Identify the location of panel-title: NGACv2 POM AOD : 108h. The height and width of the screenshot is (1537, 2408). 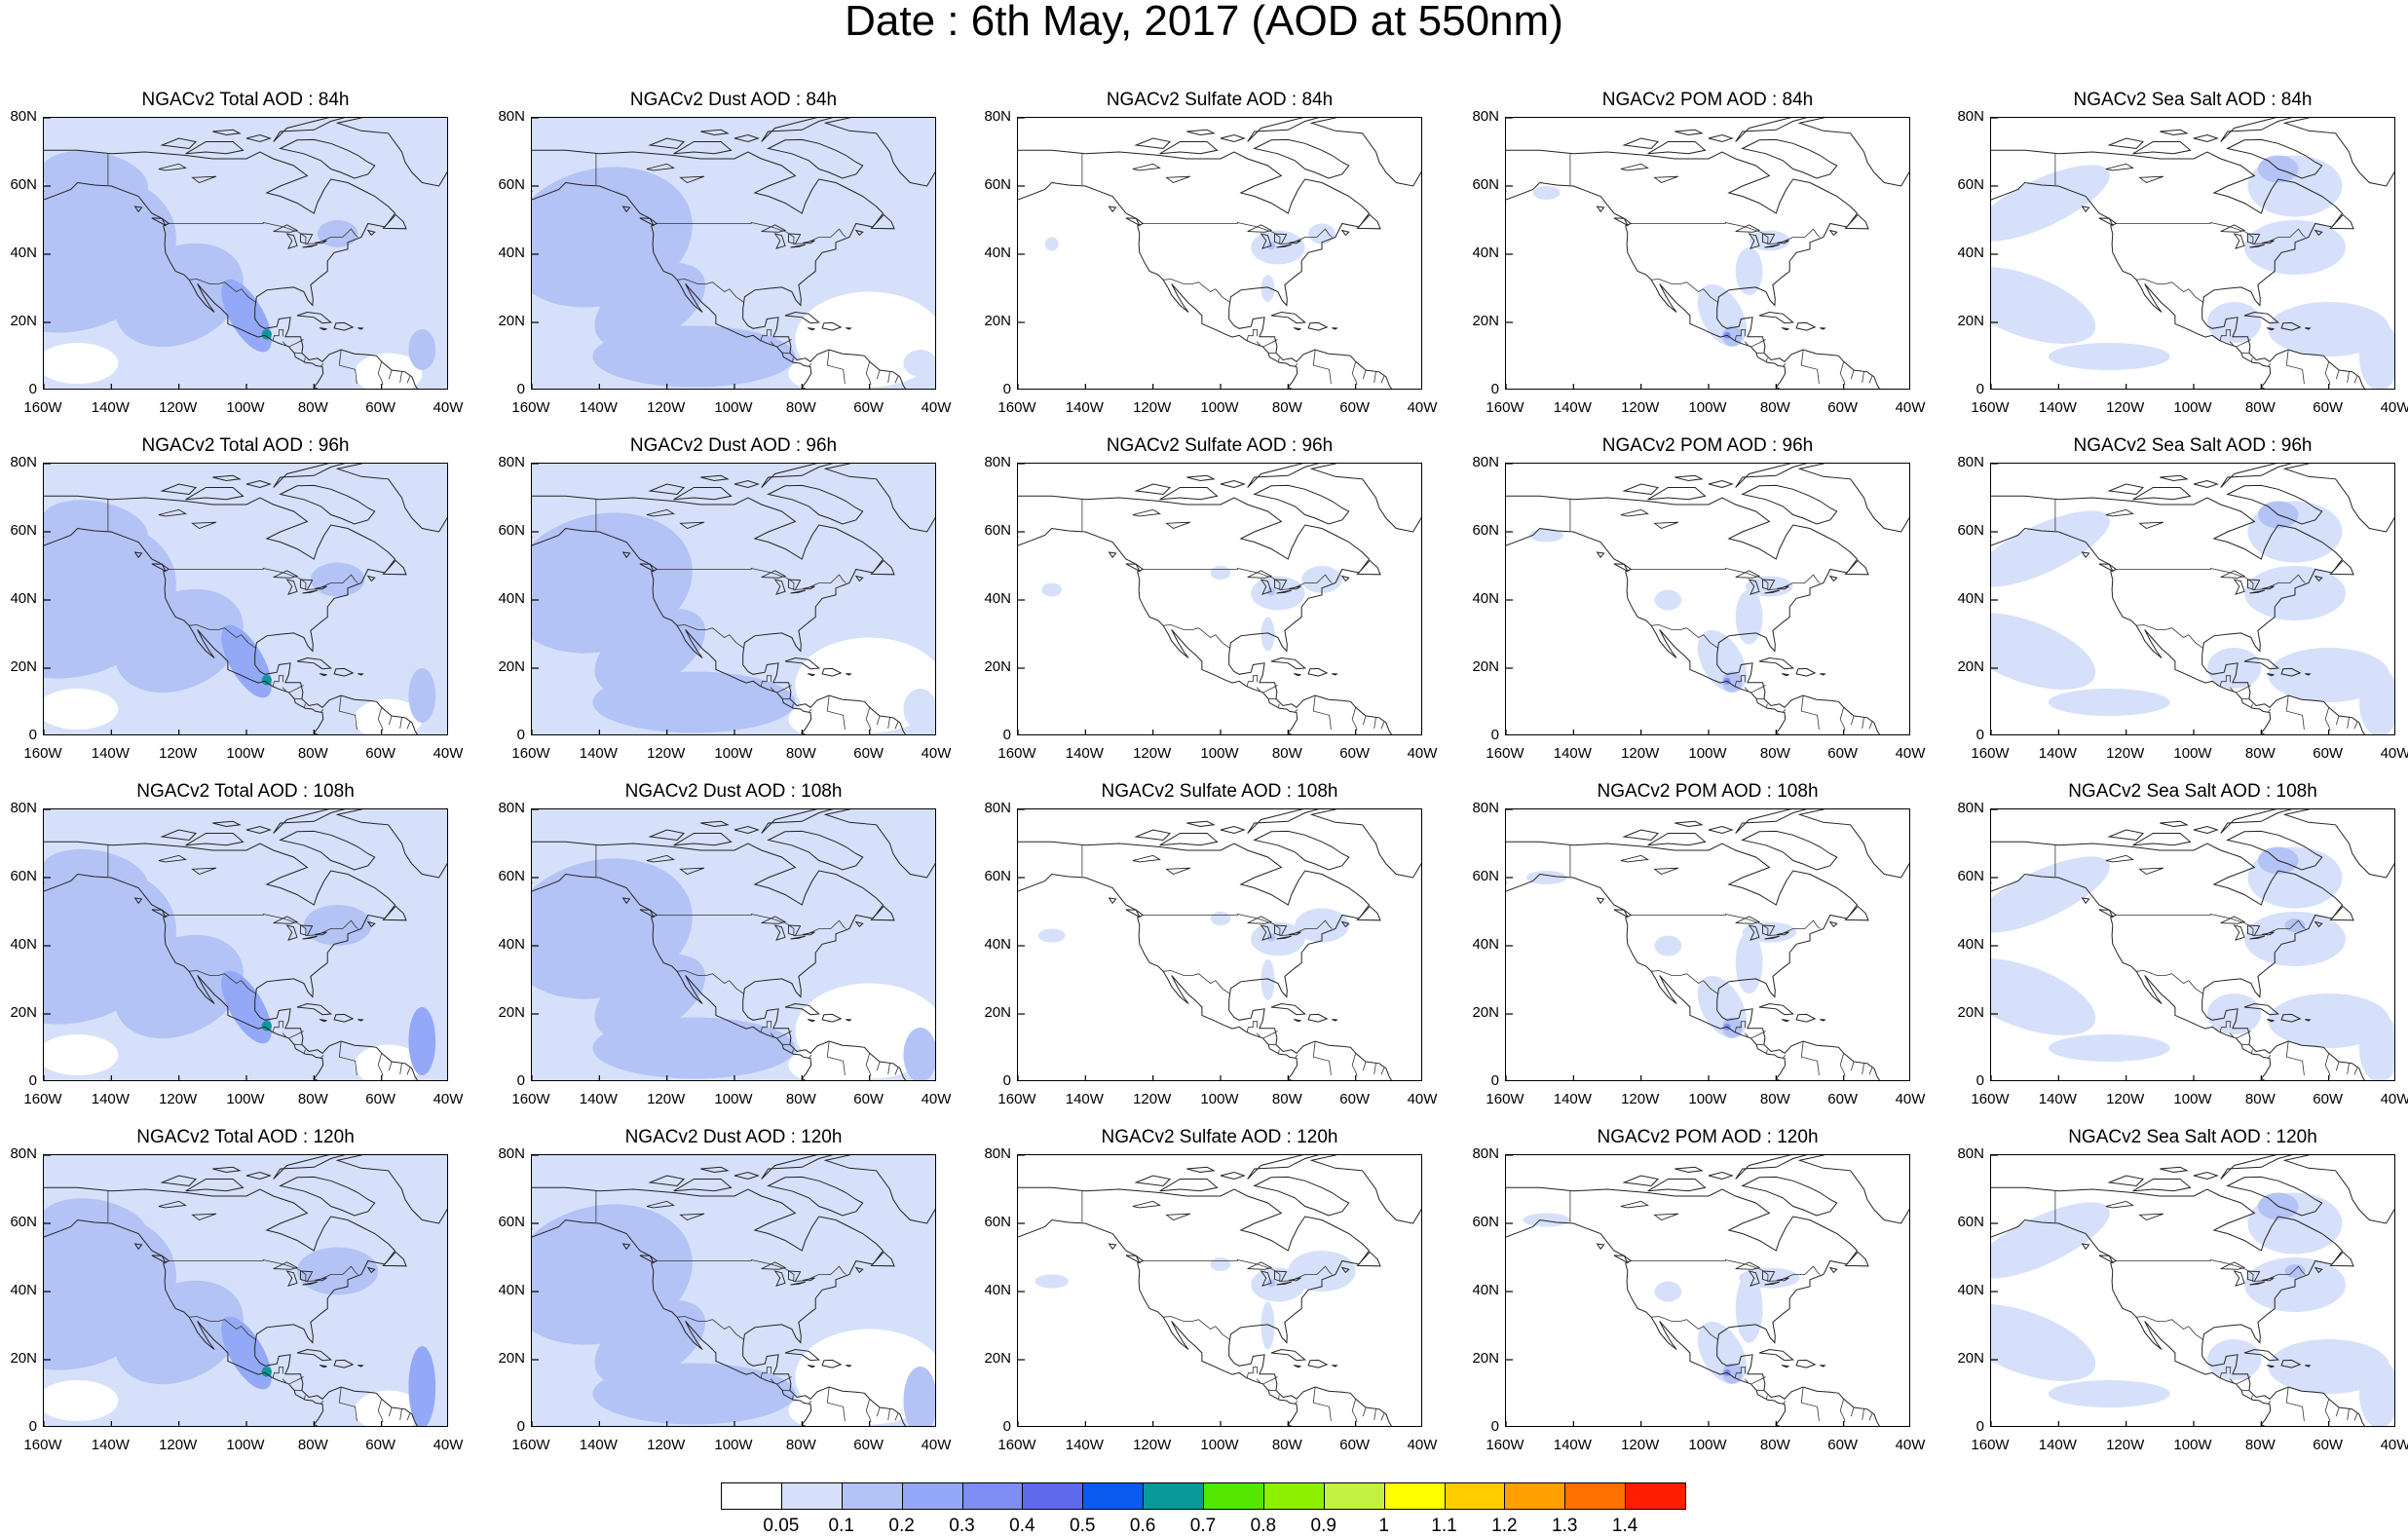
(1708, 791).